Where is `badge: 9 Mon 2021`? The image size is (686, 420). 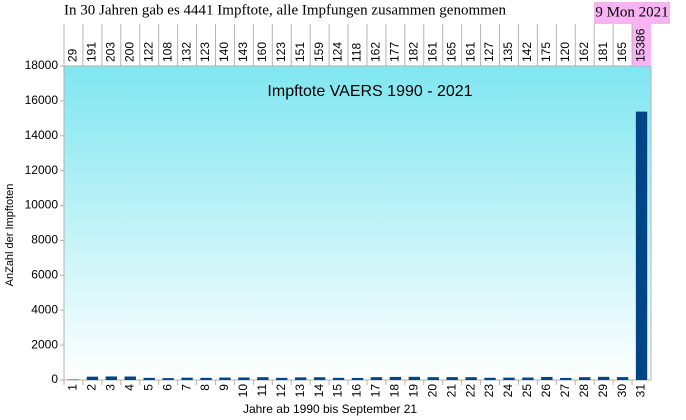 badge: 9 Mon 2021 is located at coordinates (631, 12).